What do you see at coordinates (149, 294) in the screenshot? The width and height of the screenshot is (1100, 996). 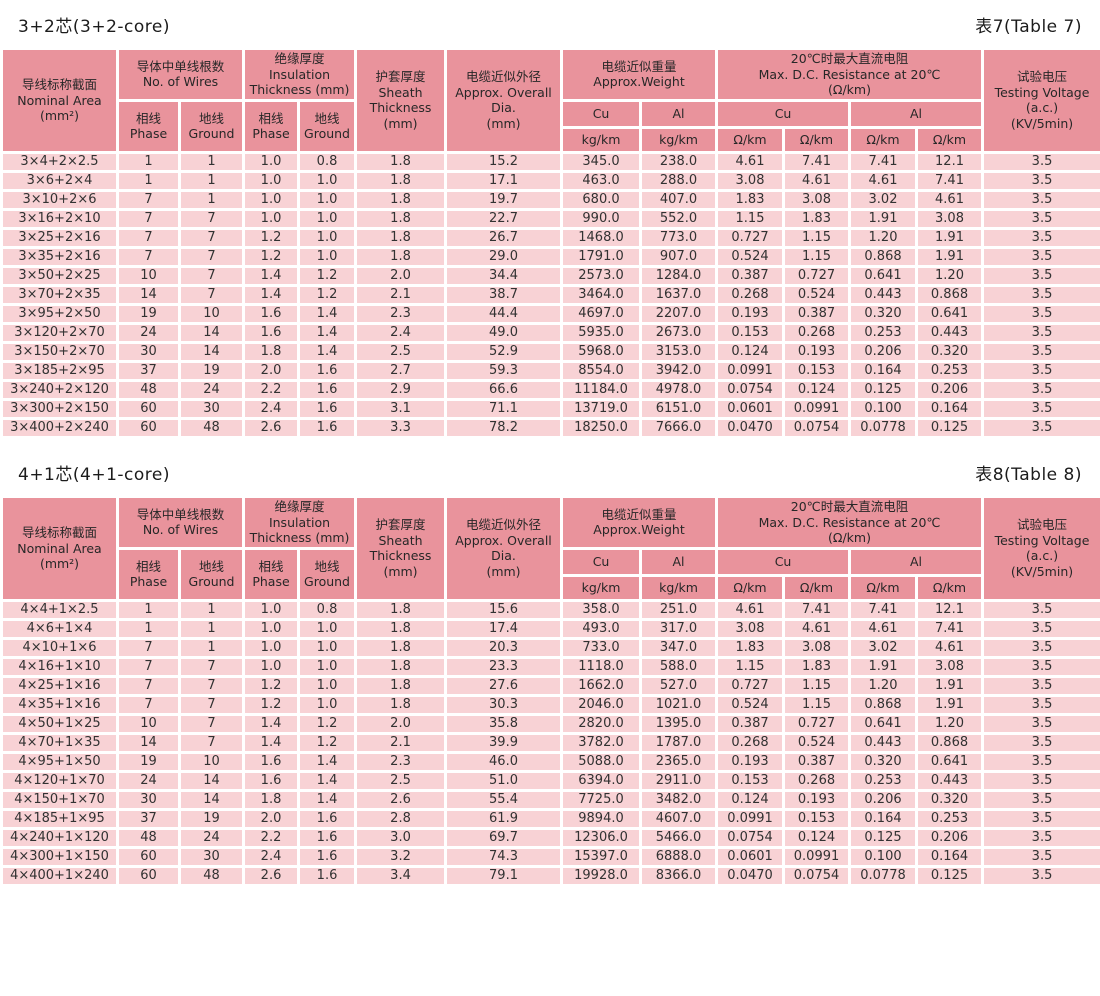 I see `cell: 14` at bounding box center [149, 294].